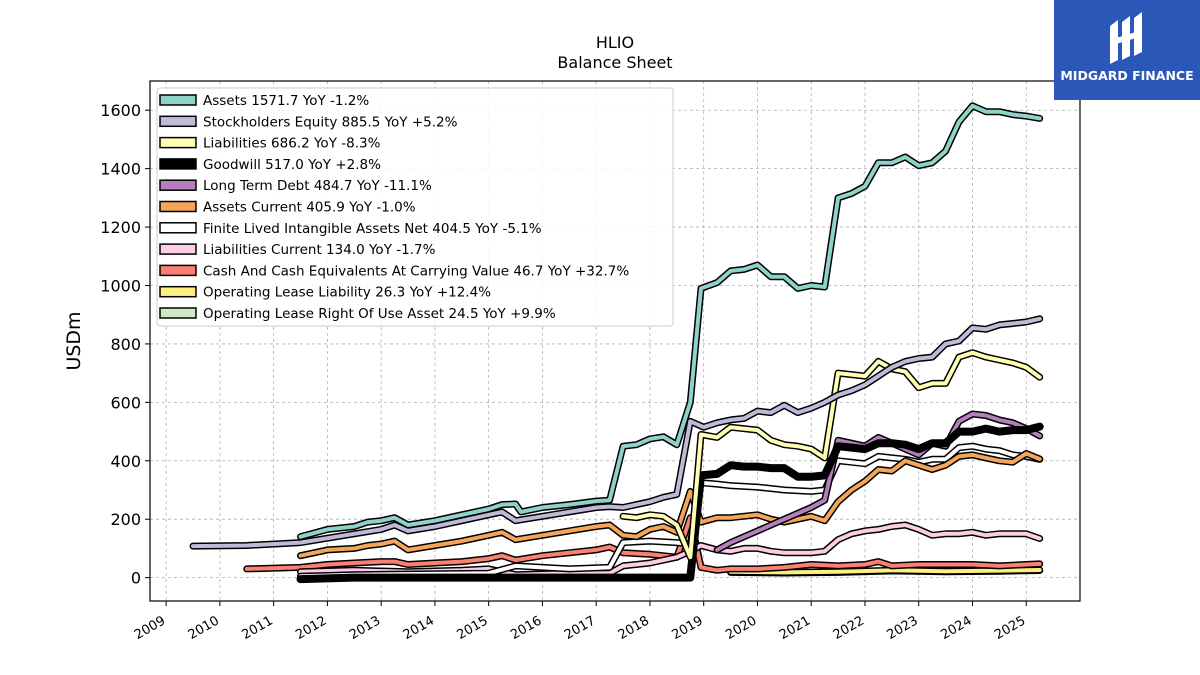 The height and width of the screenshot is (675, 1200). I want to click on legend-entry: Assets 1571.7 YoY -1.2%, so click(286, 101).